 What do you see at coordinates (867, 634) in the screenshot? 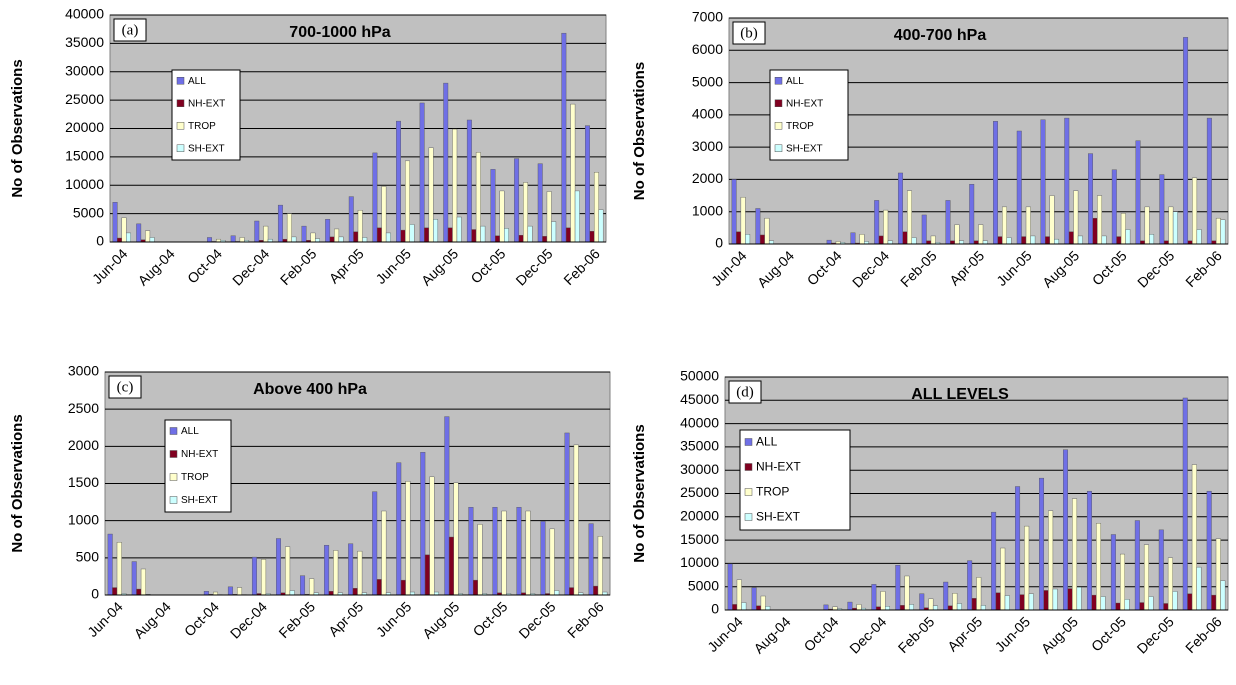
I see `x-tick-label: Dec-04` at bounding box center [867, 634].